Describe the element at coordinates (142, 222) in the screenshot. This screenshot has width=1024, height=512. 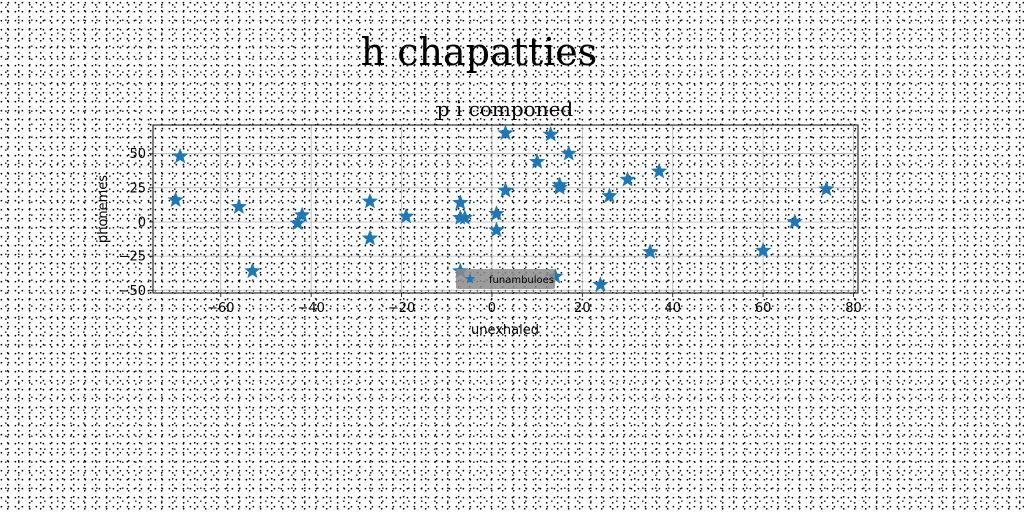
I see `y-tick-label: 0` at that location.